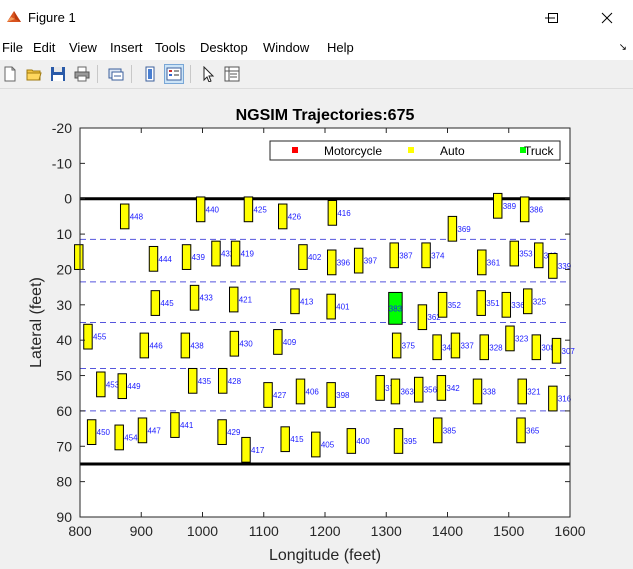 The width and height of the screenshot is (633, 569). I want to click on vehicle-label: 448, so click(137, 216).